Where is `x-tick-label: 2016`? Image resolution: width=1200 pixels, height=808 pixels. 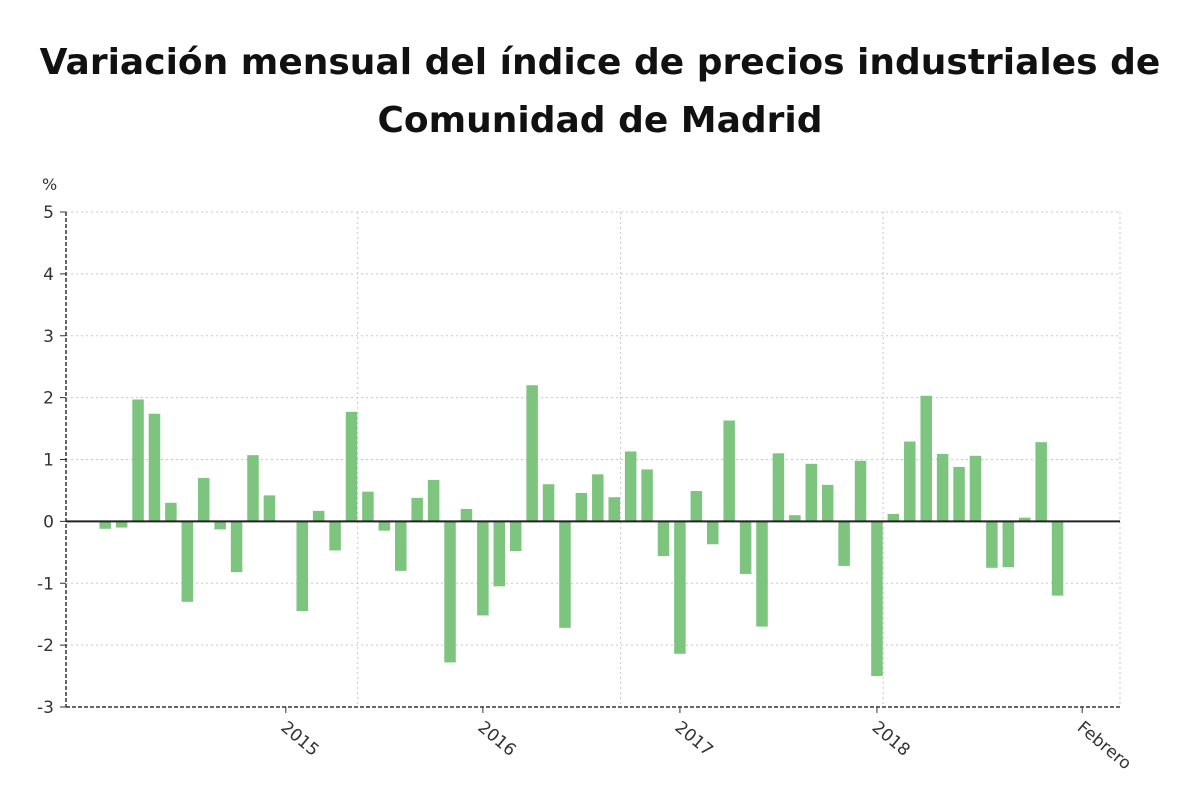
x-tick-label: 2016 is located at coordinates (497, 739).